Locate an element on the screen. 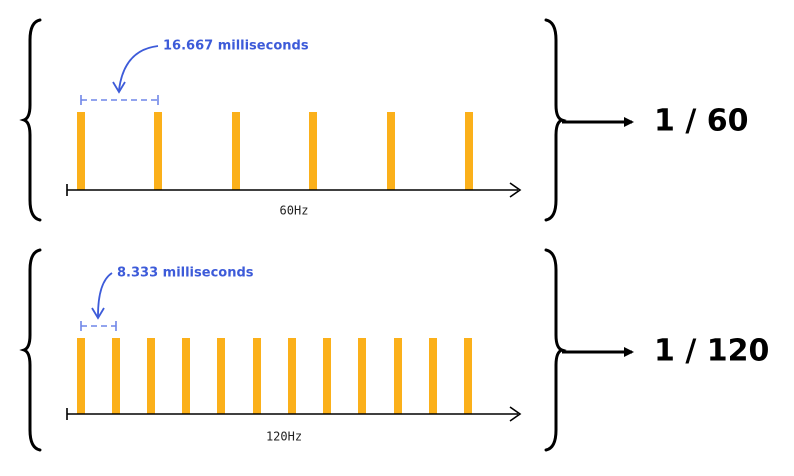 This screenshot has height=476, width=794. interval-label: 8.333 milliseconds is located at coordinates (185, 273).